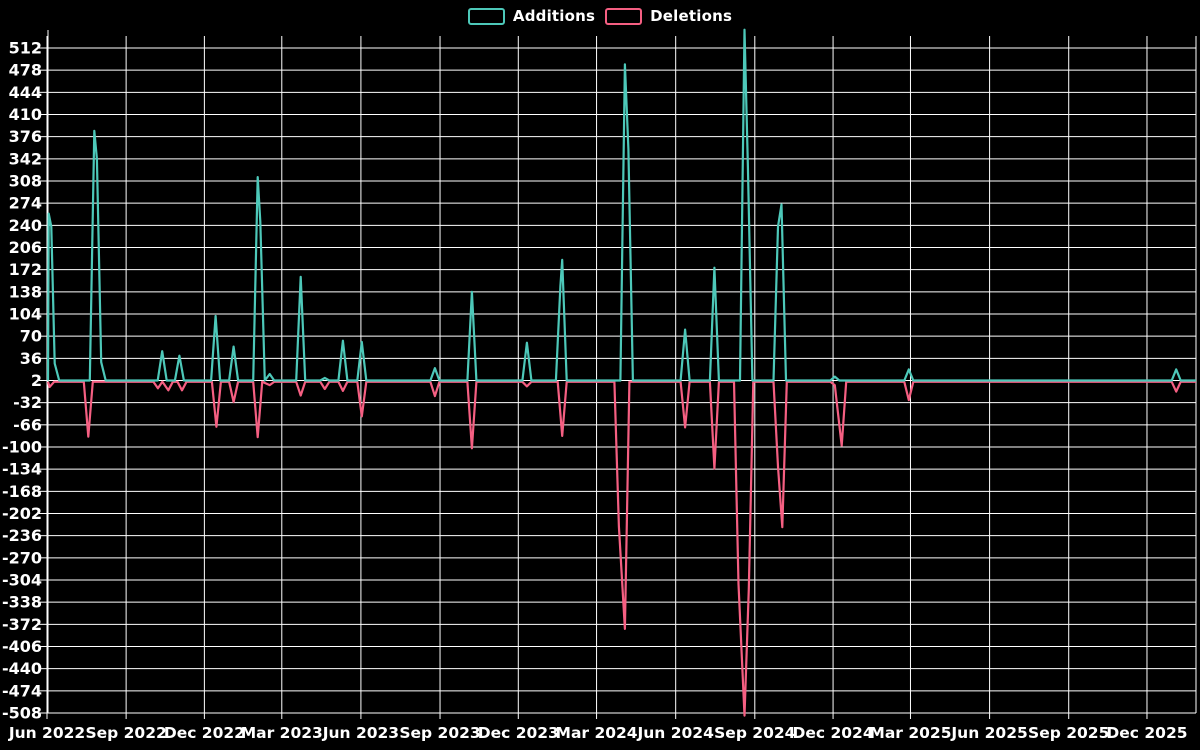 The image size is (1200, 750). What do you see at coordinates (22, 602) in the screenshot?
I see `y-axis-tick-label: -338` at bounding box center [22, 602].